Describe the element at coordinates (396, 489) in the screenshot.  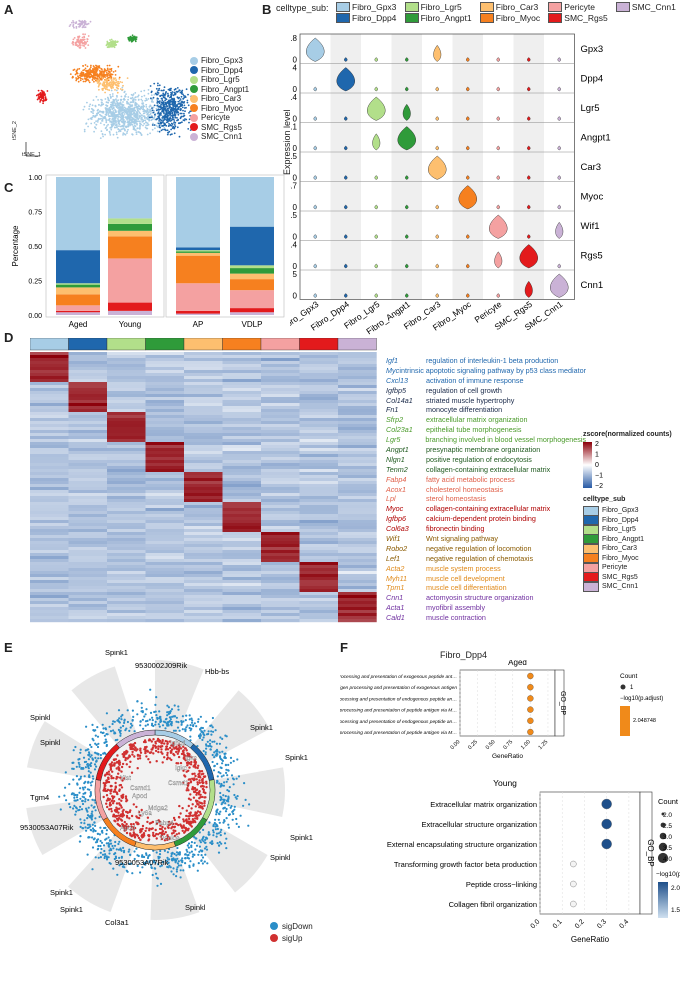
I see `annotation-gene: Acox1` at that location.